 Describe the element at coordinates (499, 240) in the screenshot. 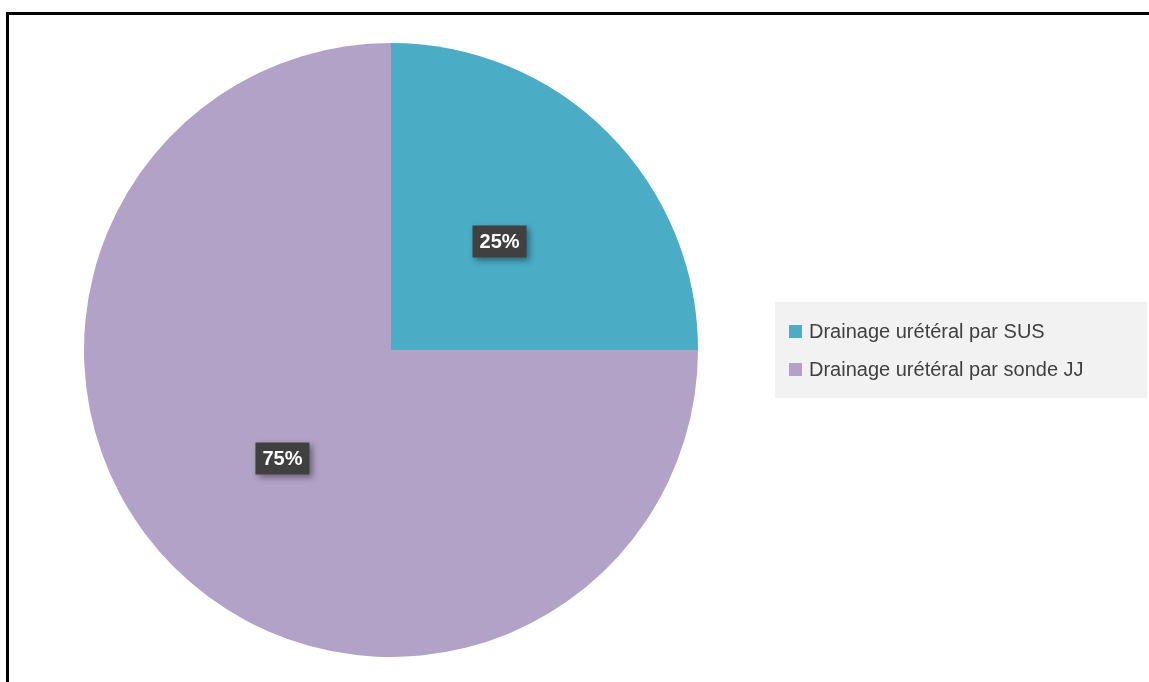

I see `data-label: 25%` at that location.